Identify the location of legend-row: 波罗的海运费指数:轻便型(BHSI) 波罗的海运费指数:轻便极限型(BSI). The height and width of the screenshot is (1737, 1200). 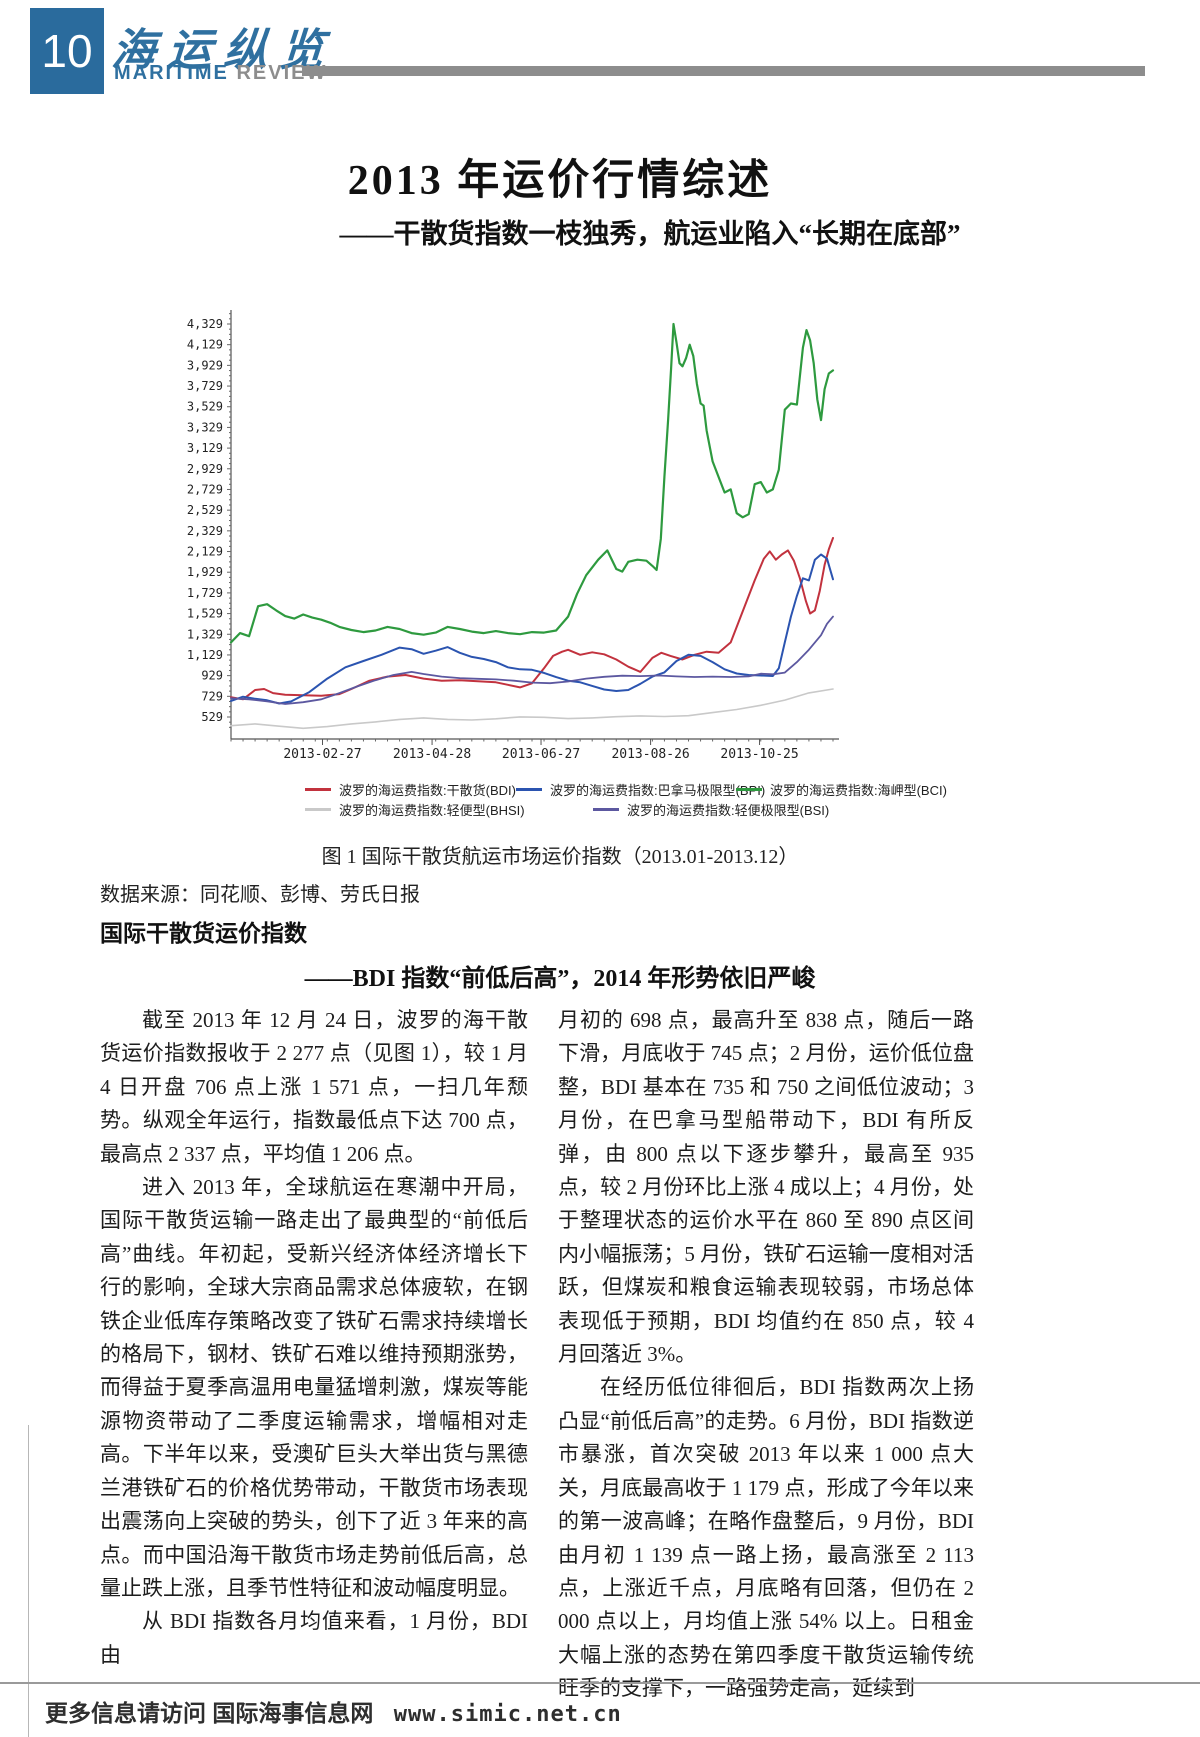
(596, 809).